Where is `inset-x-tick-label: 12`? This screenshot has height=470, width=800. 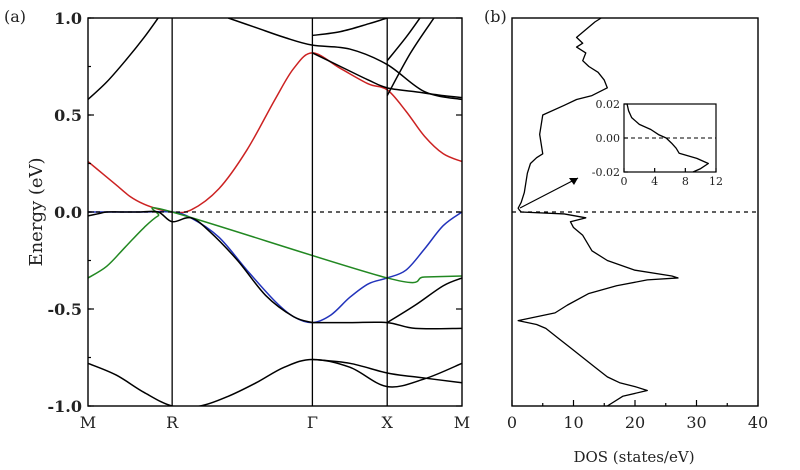
inset-x-tick-label: 12 is located at coordinates (716, 181).